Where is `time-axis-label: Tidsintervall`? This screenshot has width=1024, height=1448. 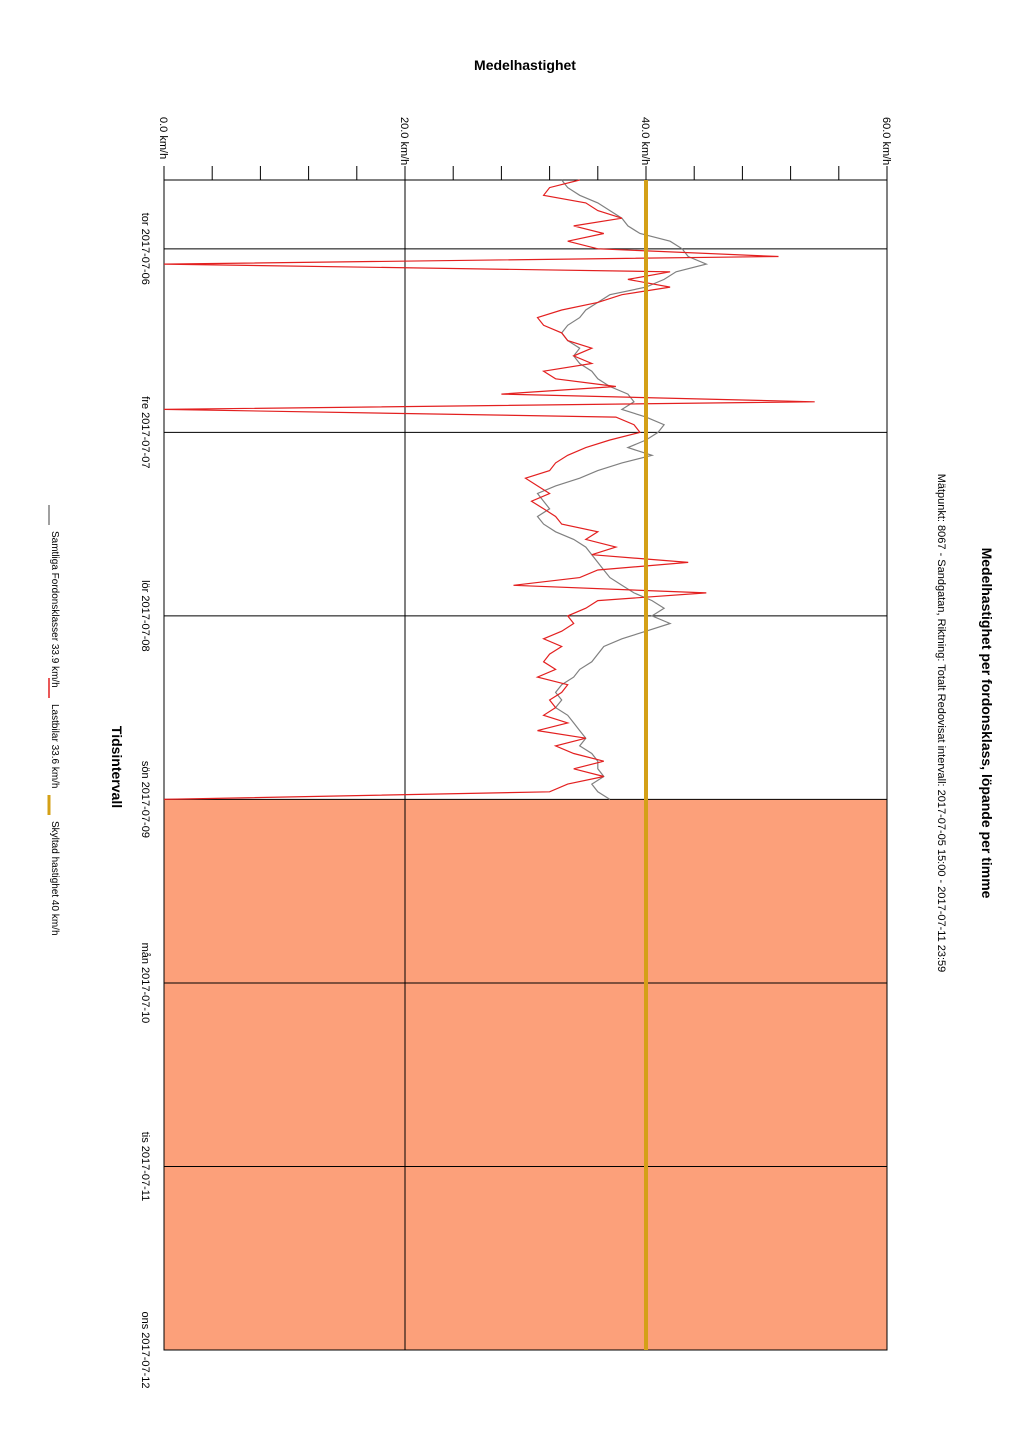
time-axis-label: Tidsintervall is located at coordinates (117, 767).